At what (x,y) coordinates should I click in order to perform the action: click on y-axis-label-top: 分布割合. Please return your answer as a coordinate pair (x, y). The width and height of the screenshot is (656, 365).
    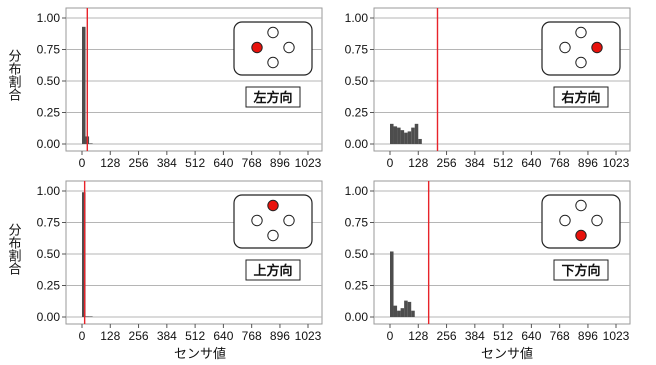
    Looking at the image, I should click on (14, 75).